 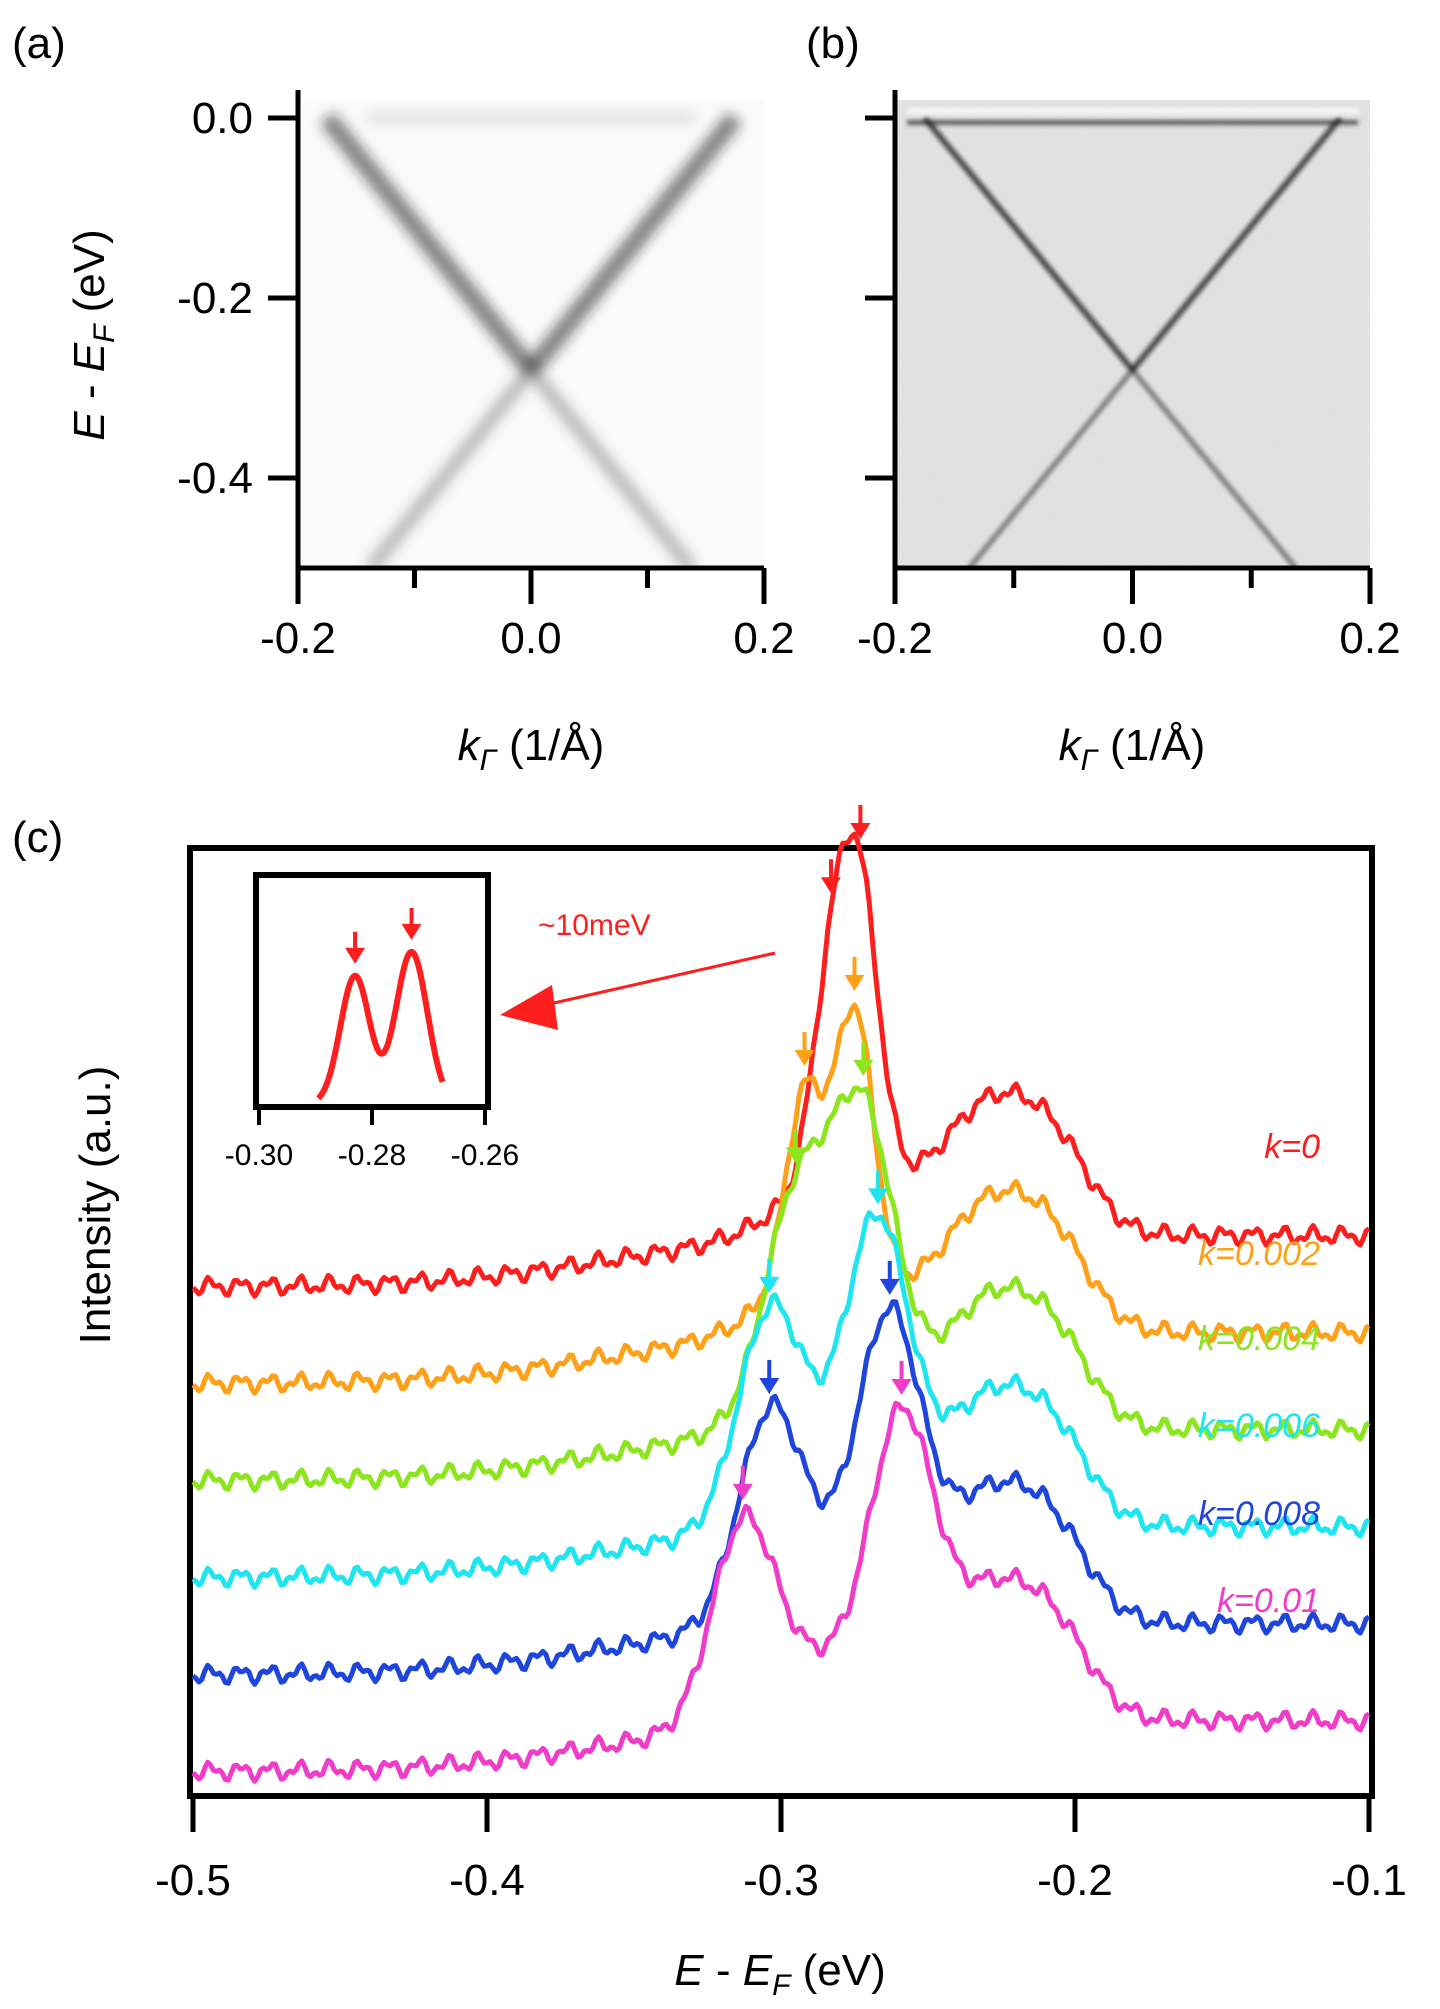 I want to click on panel-c-curve-labels: k=0 k=0.002 k=0.004 k=0.006 k=0.008 k=0.01, so click(x=1259, y=1374).